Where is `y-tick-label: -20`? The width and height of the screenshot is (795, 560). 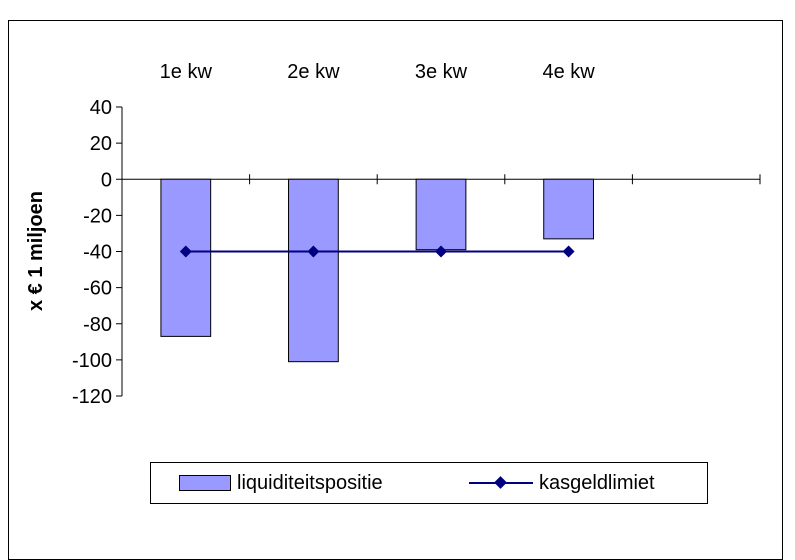
y-tick-label: -20 is located at coordinates (97, 216).